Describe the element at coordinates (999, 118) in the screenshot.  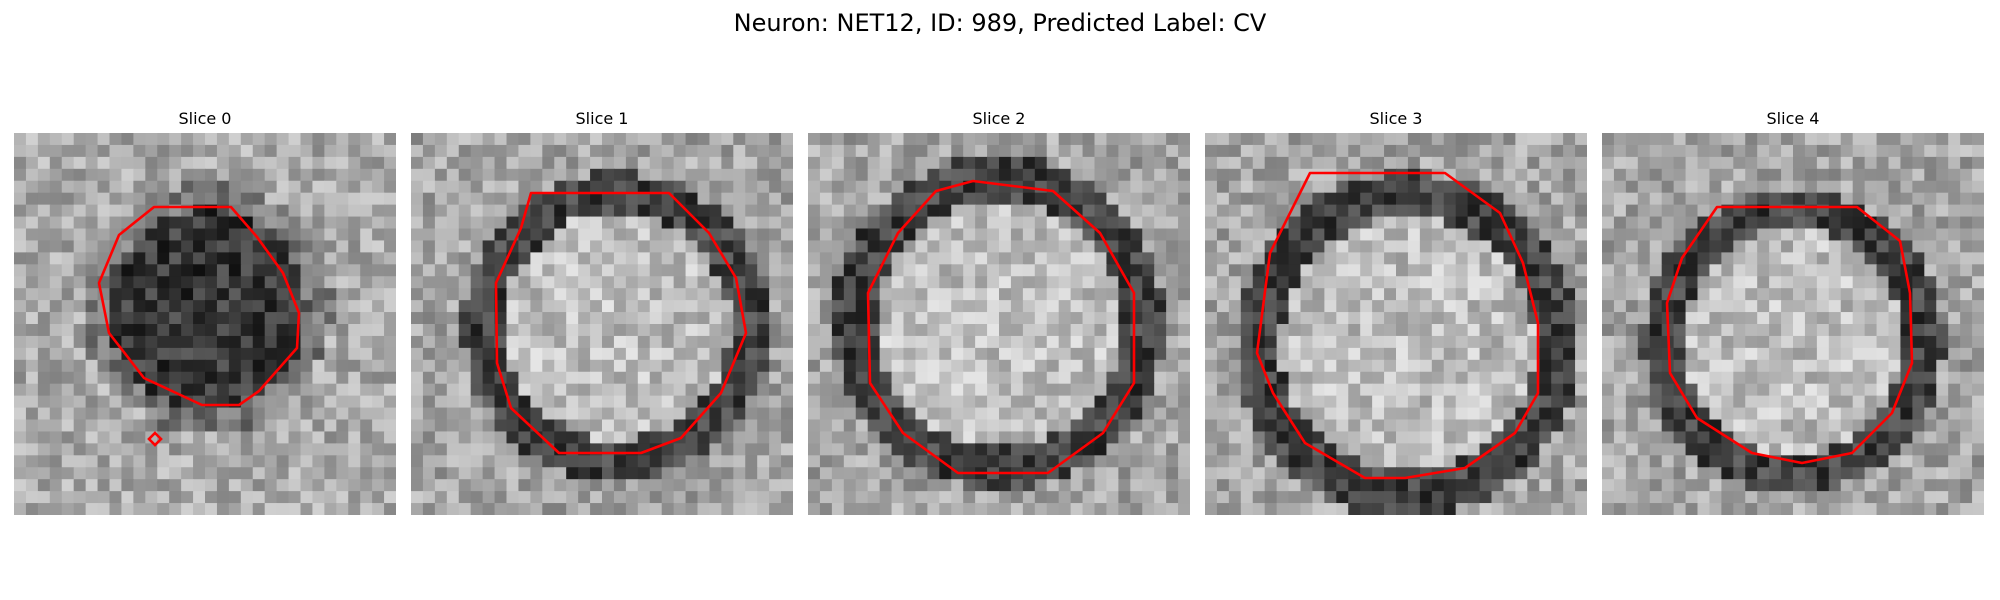
I see `slice-title: Slice 2` at that location.